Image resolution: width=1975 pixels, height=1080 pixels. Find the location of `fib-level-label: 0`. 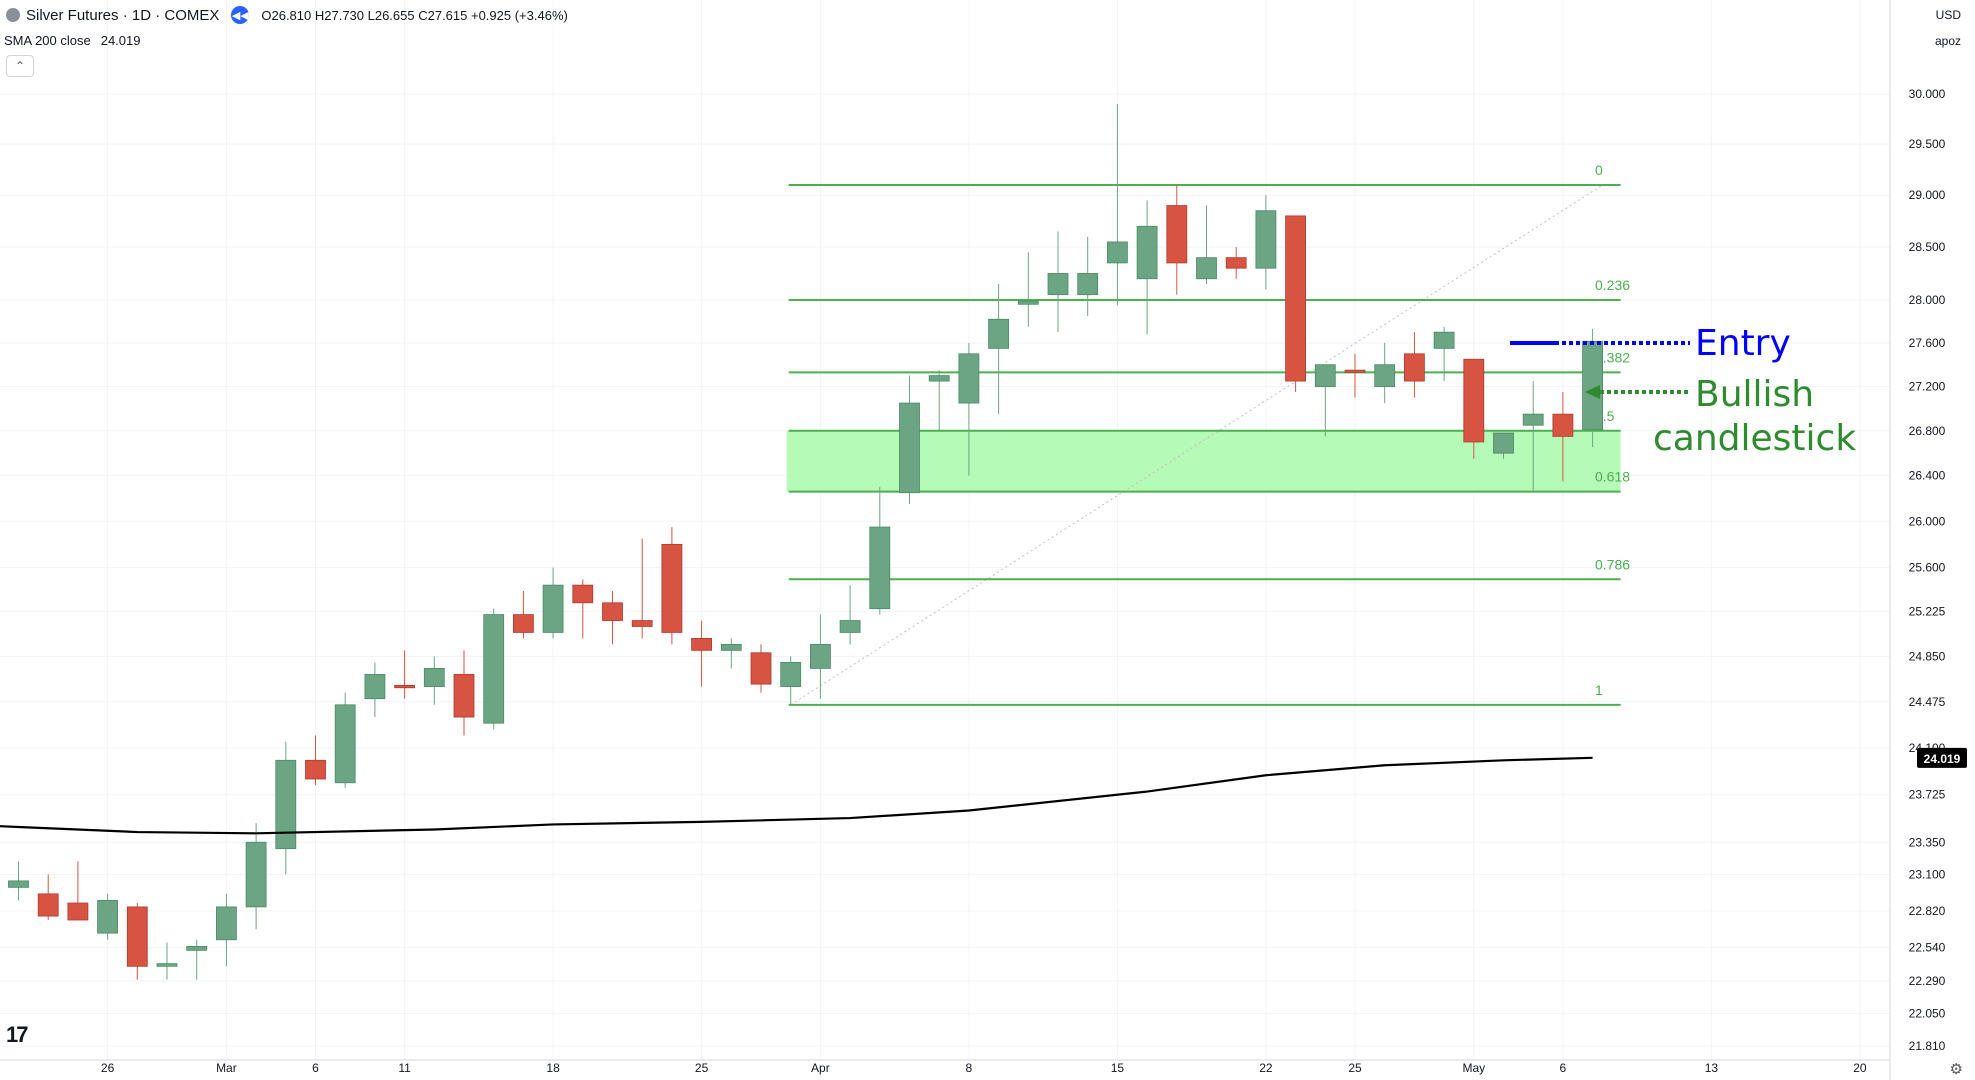

fib-level-label: 0 is located at coordinates (1599, 170).